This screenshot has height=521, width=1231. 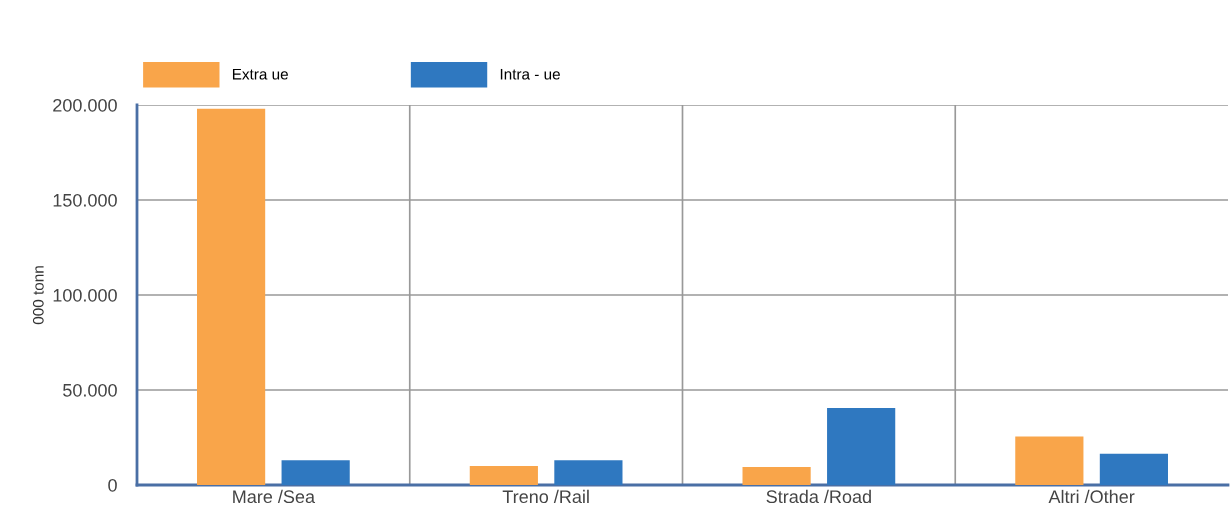 I want to click on y-tick-label: 100.000, so click(x=85, y=295).